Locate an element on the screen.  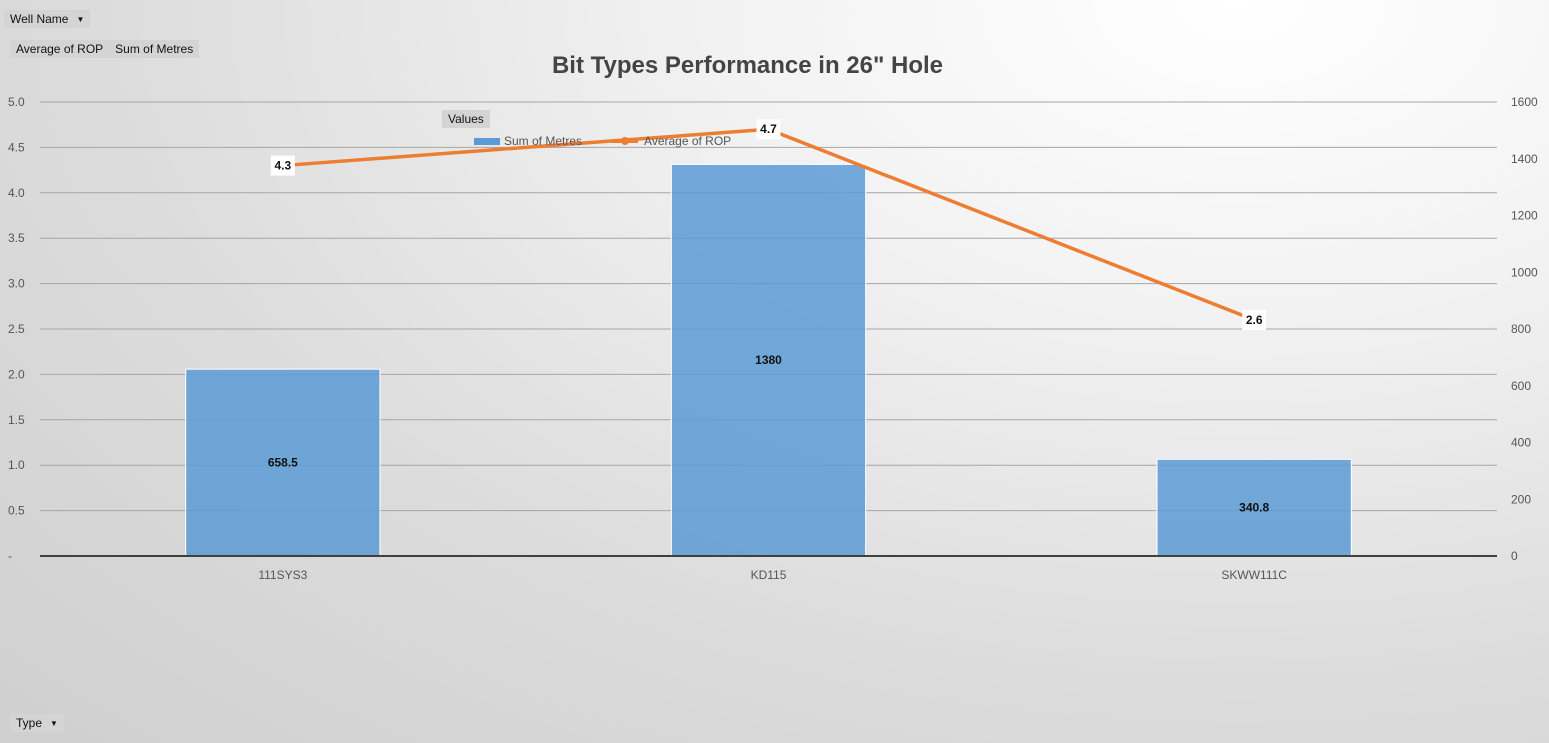
type-filter-button: Type ▼ is located at coordinates (37, 723).